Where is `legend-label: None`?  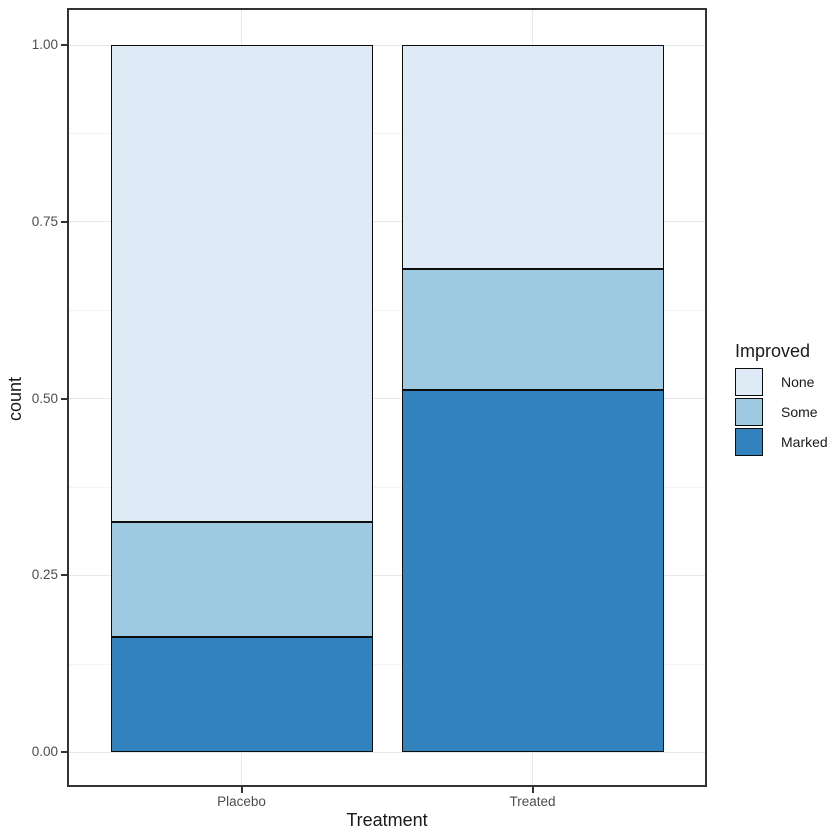
legend-label: None is located at coordinates (798, 382).